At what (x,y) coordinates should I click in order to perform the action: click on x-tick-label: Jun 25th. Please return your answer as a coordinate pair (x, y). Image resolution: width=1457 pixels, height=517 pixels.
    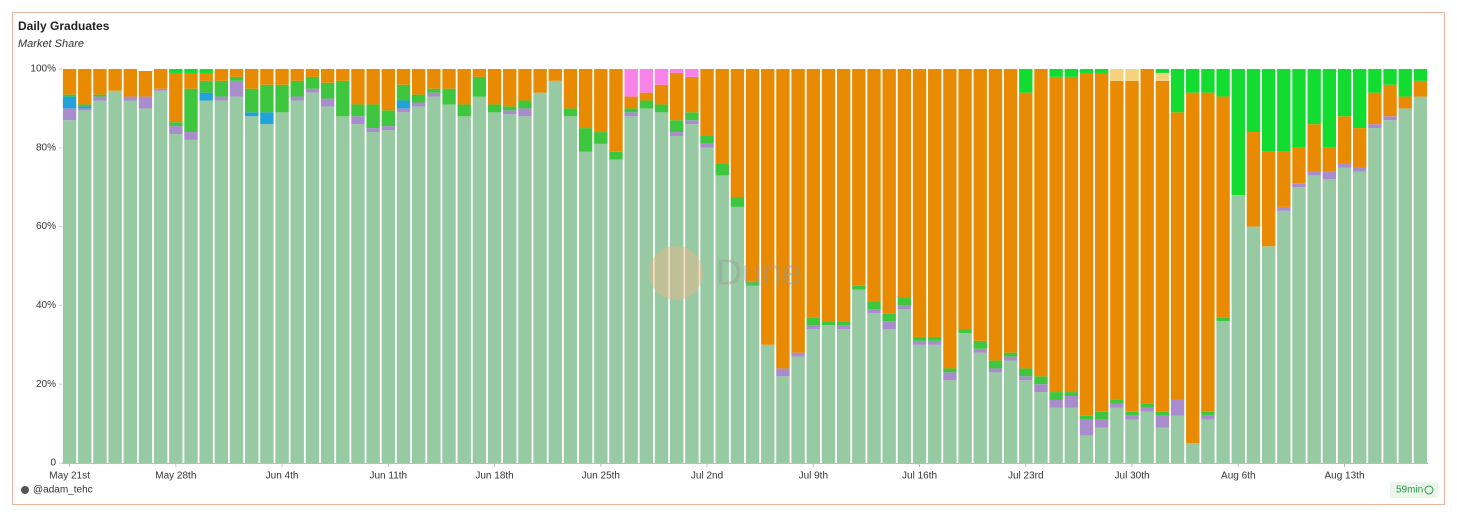
    Looking at the image, I should click on (601, 476).